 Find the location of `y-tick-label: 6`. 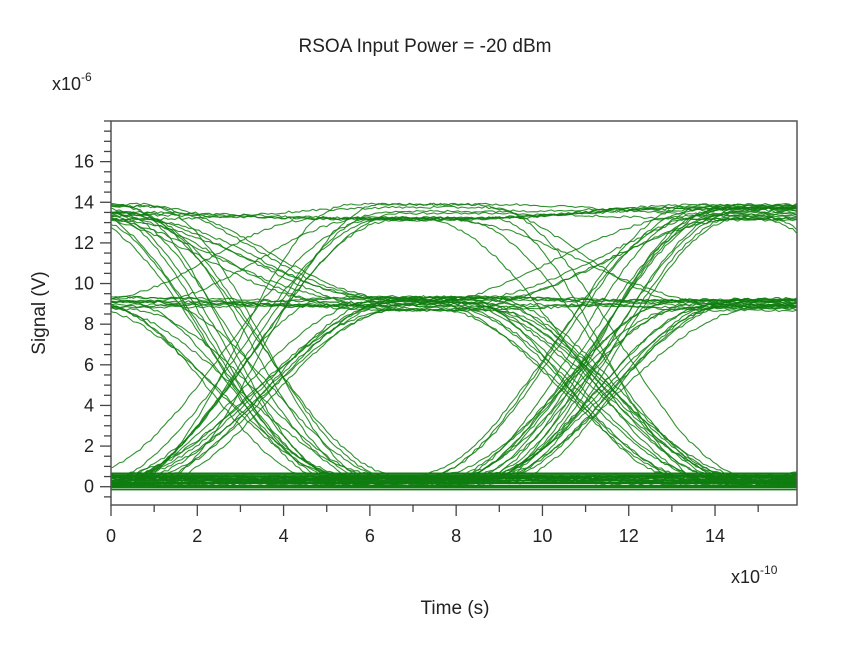

y-tick-label: 6 is located at coordinates (89, 365).